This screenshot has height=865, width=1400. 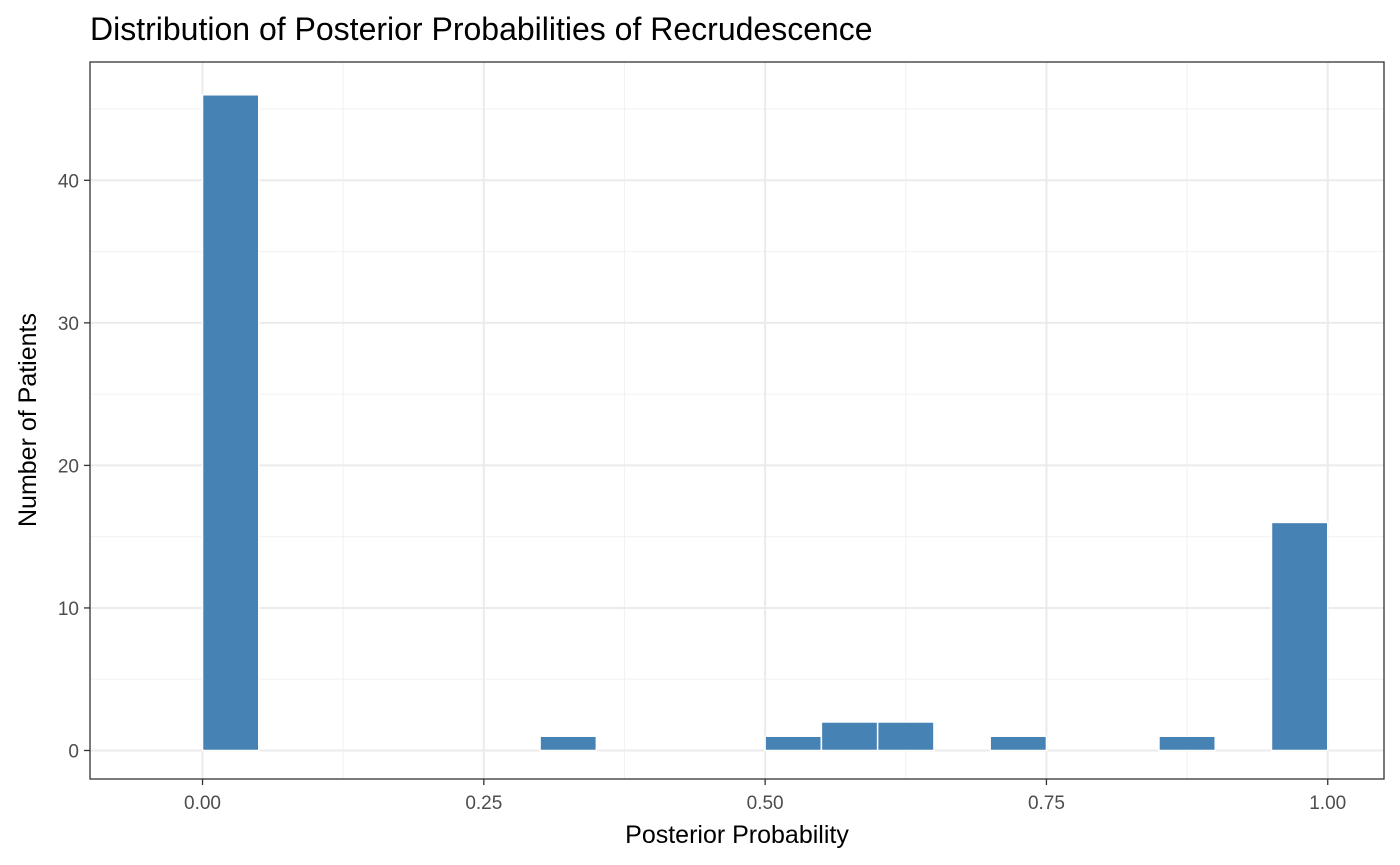 What do you see at coordinates (68, 181) in the screenshot?
I see `y-tick-label: 40` at bounding box center [68, 181].